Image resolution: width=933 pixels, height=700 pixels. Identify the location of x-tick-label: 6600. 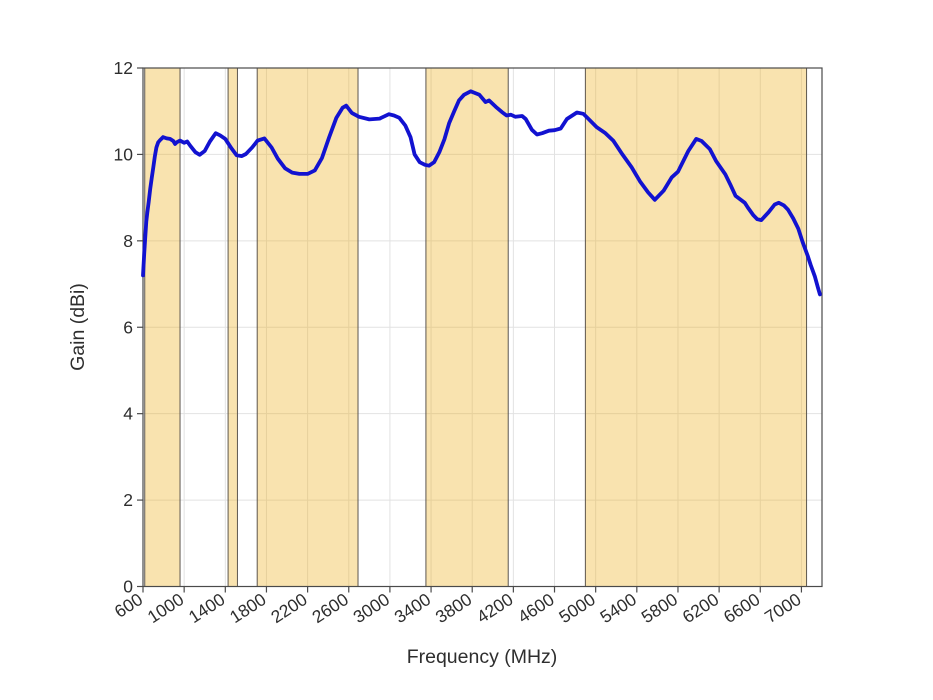
(742, 608).